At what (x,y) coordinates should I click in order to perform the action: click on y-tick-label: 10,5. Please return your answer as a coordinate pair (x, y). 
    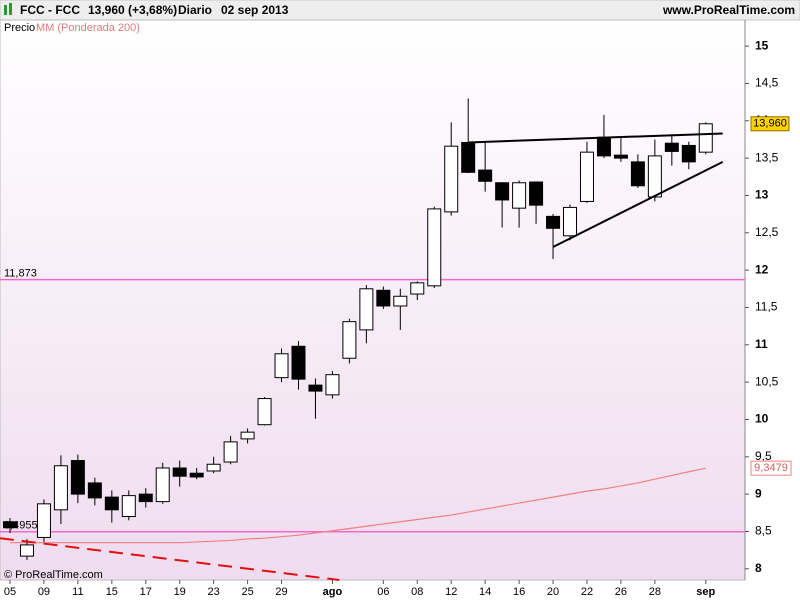
    Looking at the image, I should click on (767, 381).